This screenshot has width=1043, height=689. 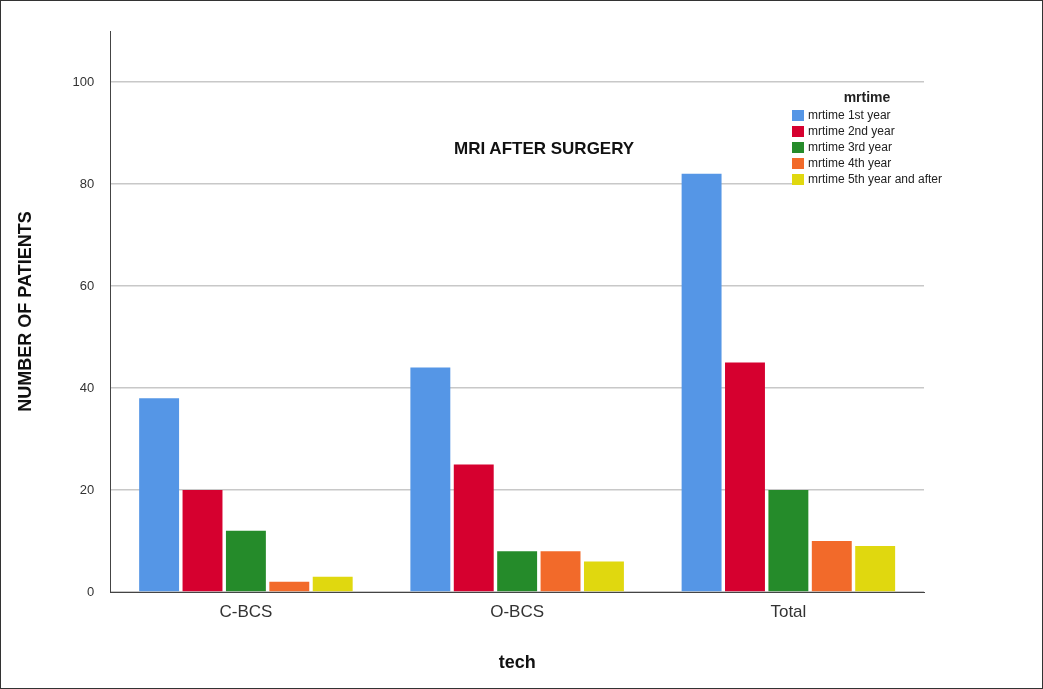 What do you see at coordinates (83, 81) in the screenshot?
I see `y-tick-label: 100` at bounding box center [83, 81].